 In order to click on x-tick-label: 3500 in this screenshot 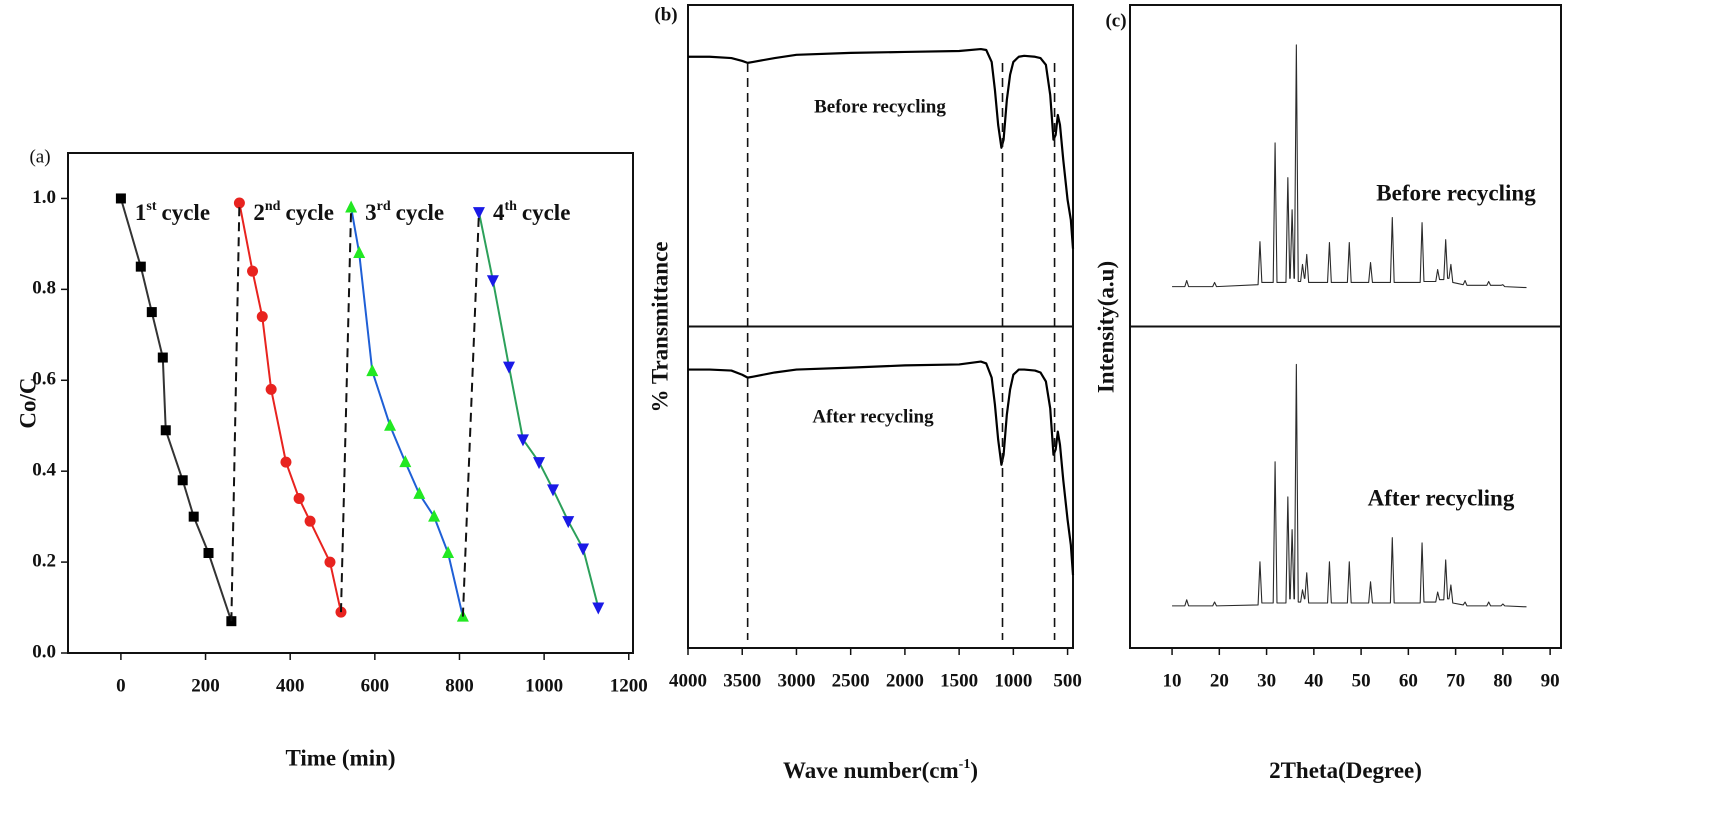, I will do `click(742, 680)`.